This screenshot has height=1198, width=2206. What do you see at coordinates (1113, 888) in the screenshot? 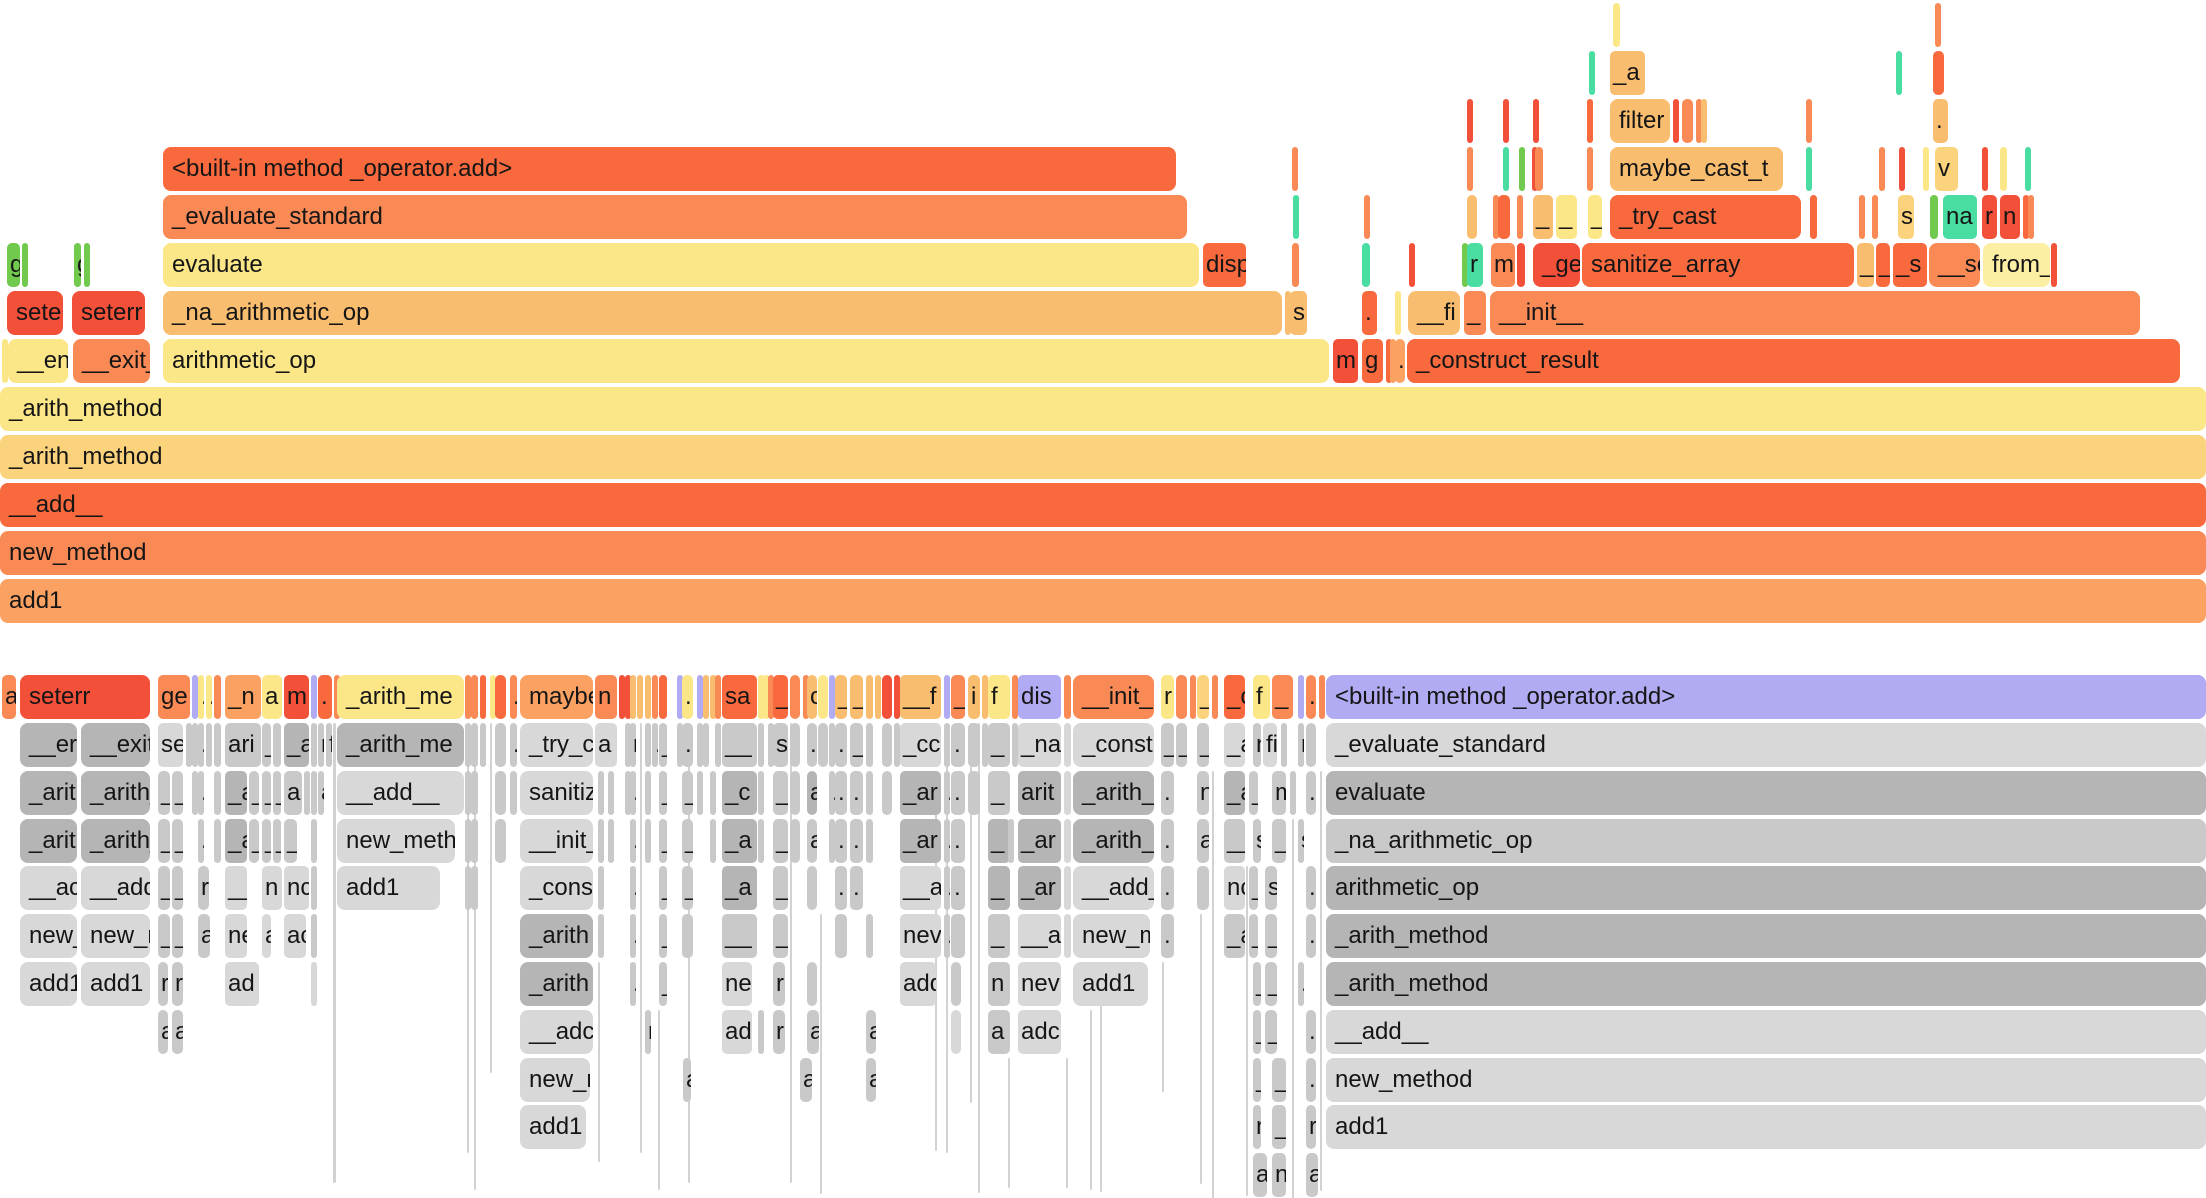
I see `frame-bar: __add_` at bounding box center [1113, 888].